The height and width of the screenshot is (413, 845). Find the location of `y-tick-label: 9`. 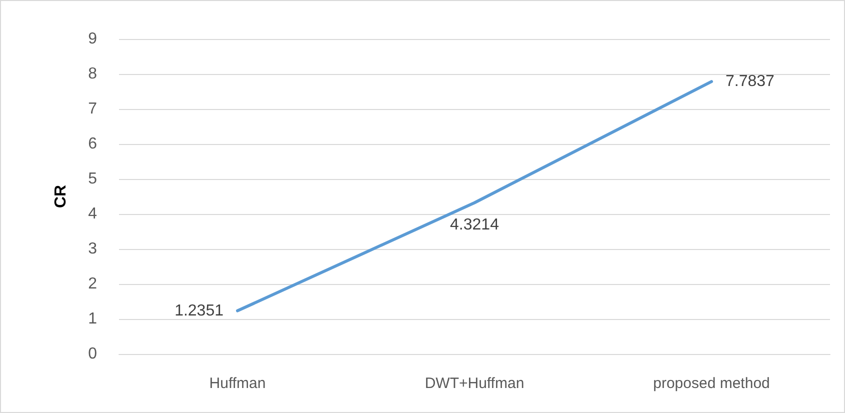

y-tick-label: 9 is located at coordinates (93, 39).